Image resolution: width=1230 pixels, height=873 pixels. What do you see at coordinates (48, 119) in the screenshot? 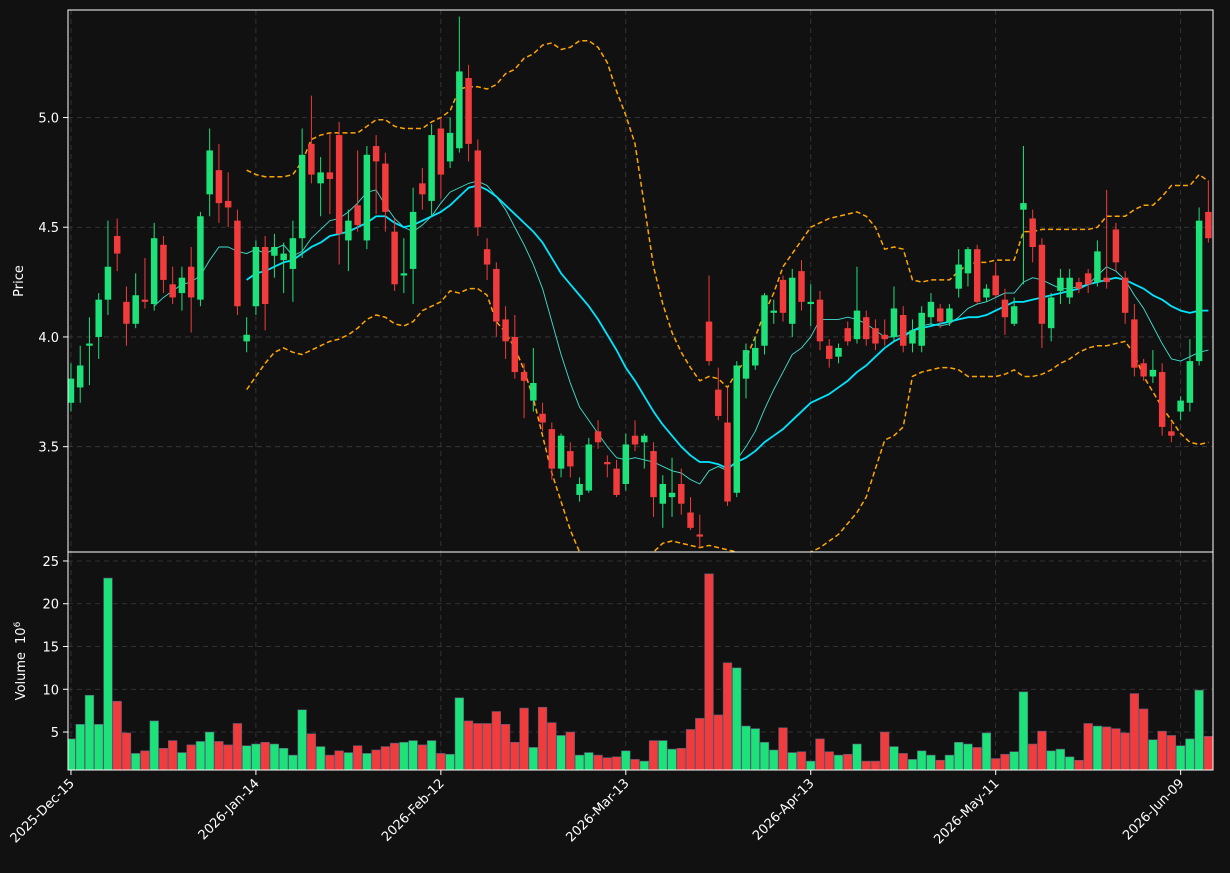
I see `y-tick-label: 5.0` at bounding box center [48, 119].